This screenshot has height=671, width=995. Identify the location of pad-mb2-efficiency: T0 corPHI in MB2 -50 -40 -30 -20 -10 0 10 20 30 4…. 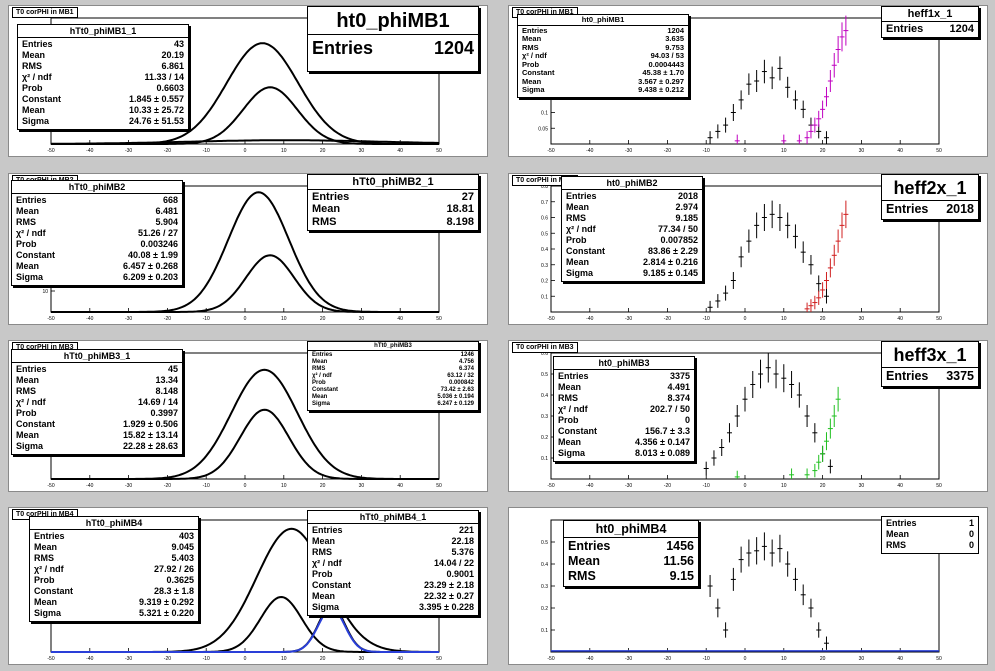
(748, 249).